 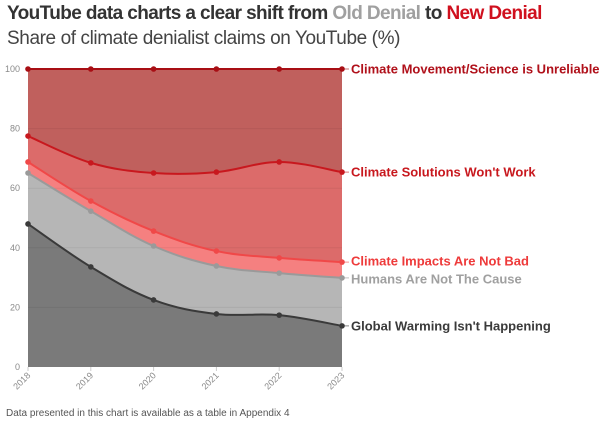 What do you see at coordinates (440, 261) in the screenshot?
I see `series-label-climate-impacts-are-not-bad: Climate Impacts Are Not Bad` at bounding box center [440, 261].